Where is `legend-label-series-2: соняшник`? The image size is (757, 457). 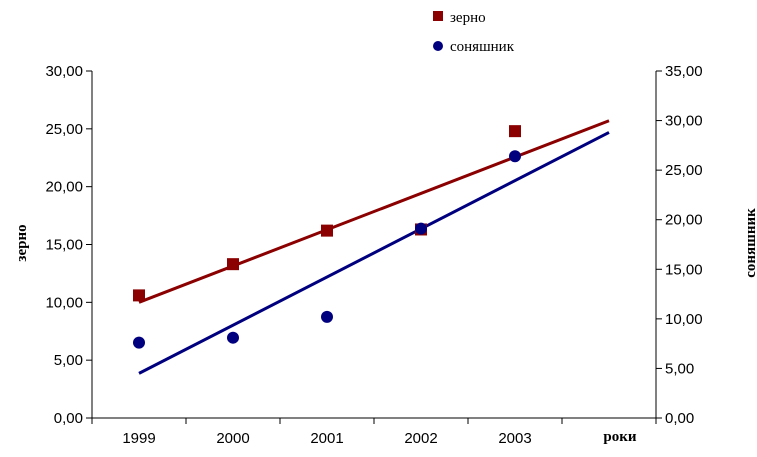 legend-label-series-2: соняшник is located at coordinates (482, 47).